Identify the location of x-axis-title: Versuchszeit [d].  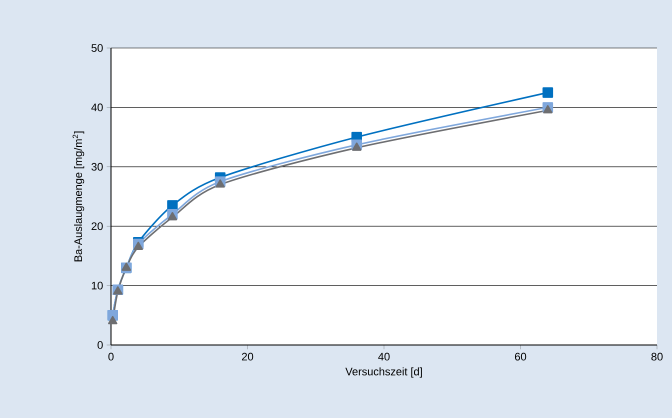
(383, 372).